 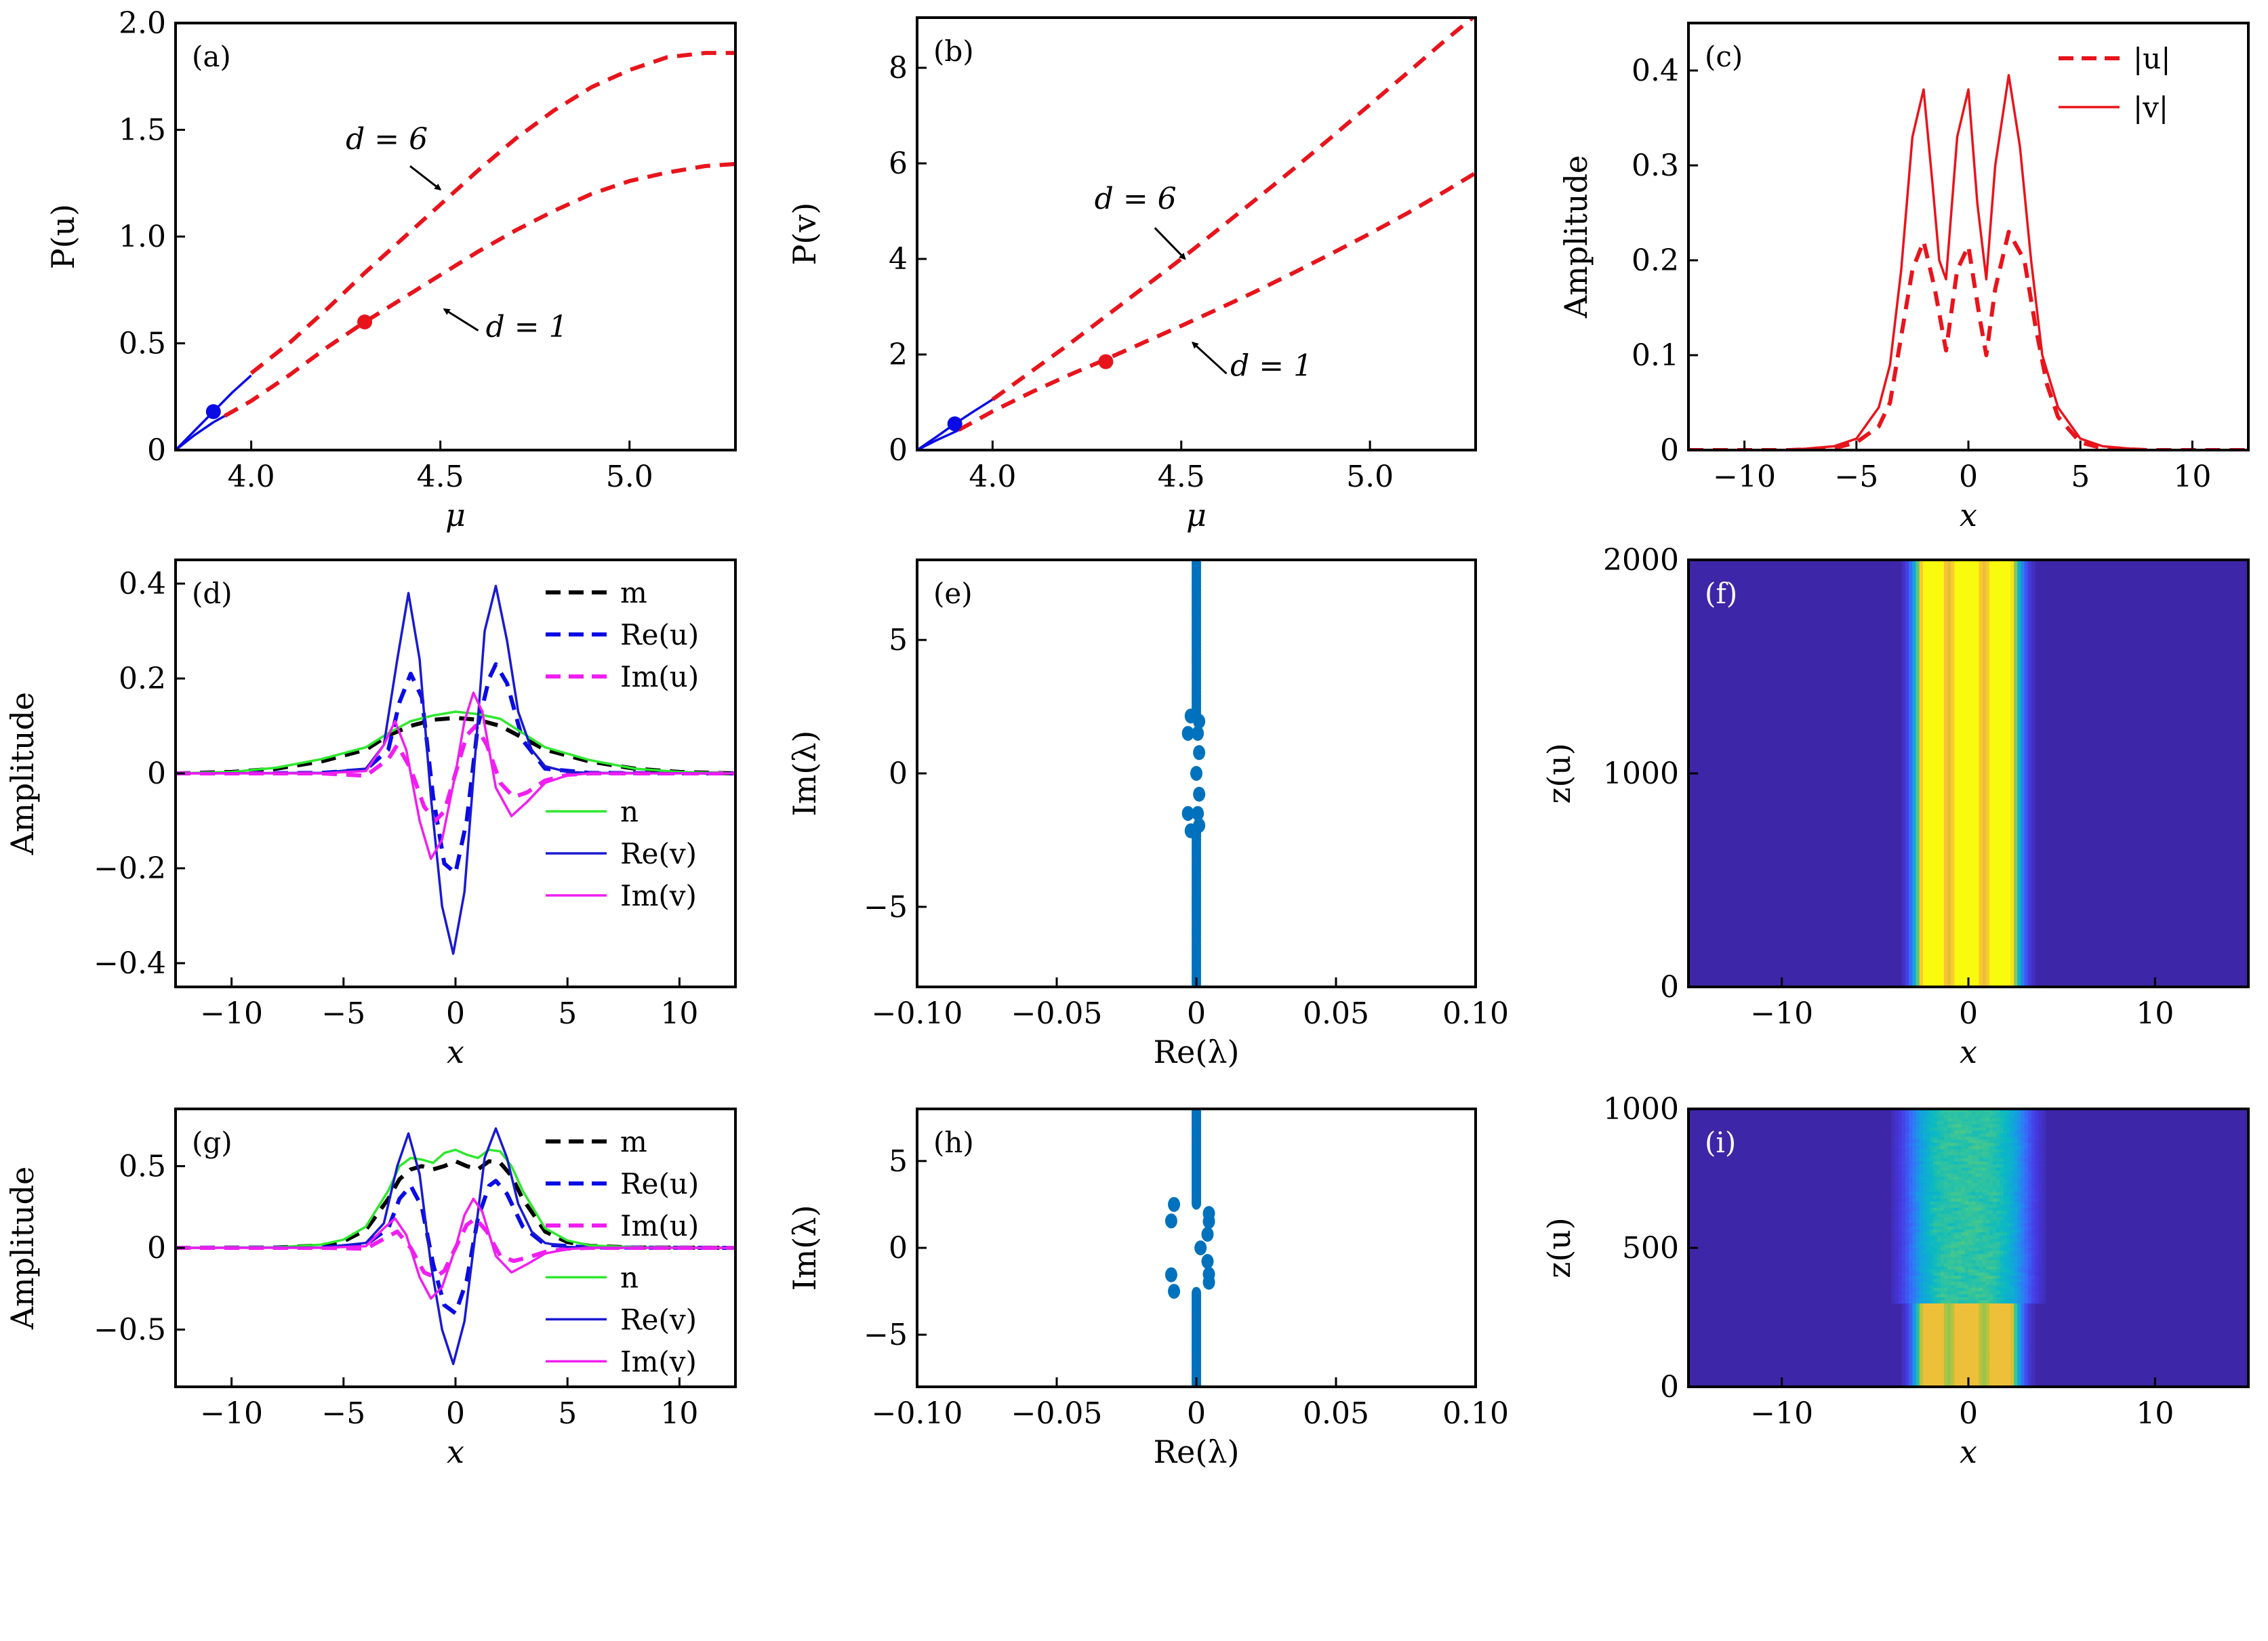 What do you see at coordinates (455, 1248) in the screenshot?
I see `series-im-u-` at bounding box center [455, 1248].